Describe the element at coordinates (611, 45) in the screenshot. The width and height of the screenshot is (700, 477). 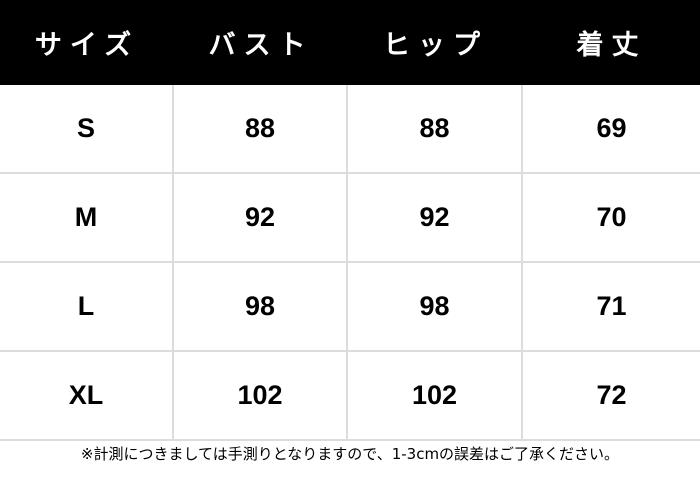
I see `header-length: 着丈` at that location.